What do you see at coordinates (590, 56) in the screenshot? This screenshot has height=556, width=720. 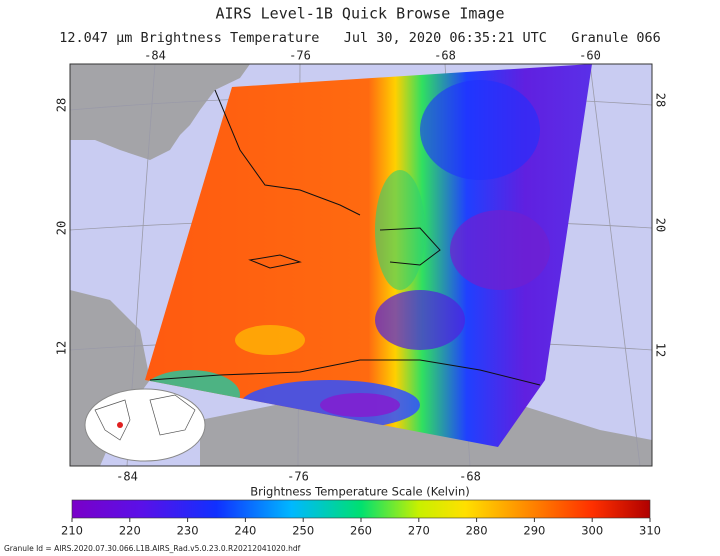 I see `lon-label-top: -60` at bounding box center [590, 56].